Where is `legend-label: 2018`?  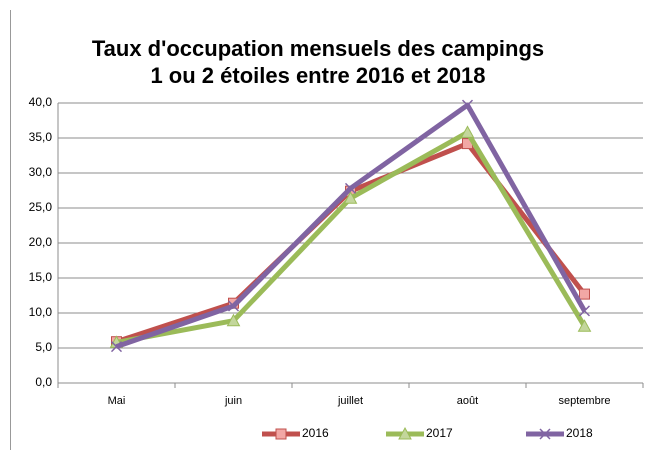
legend-label: 2018 is located at coordinates (579, 433).